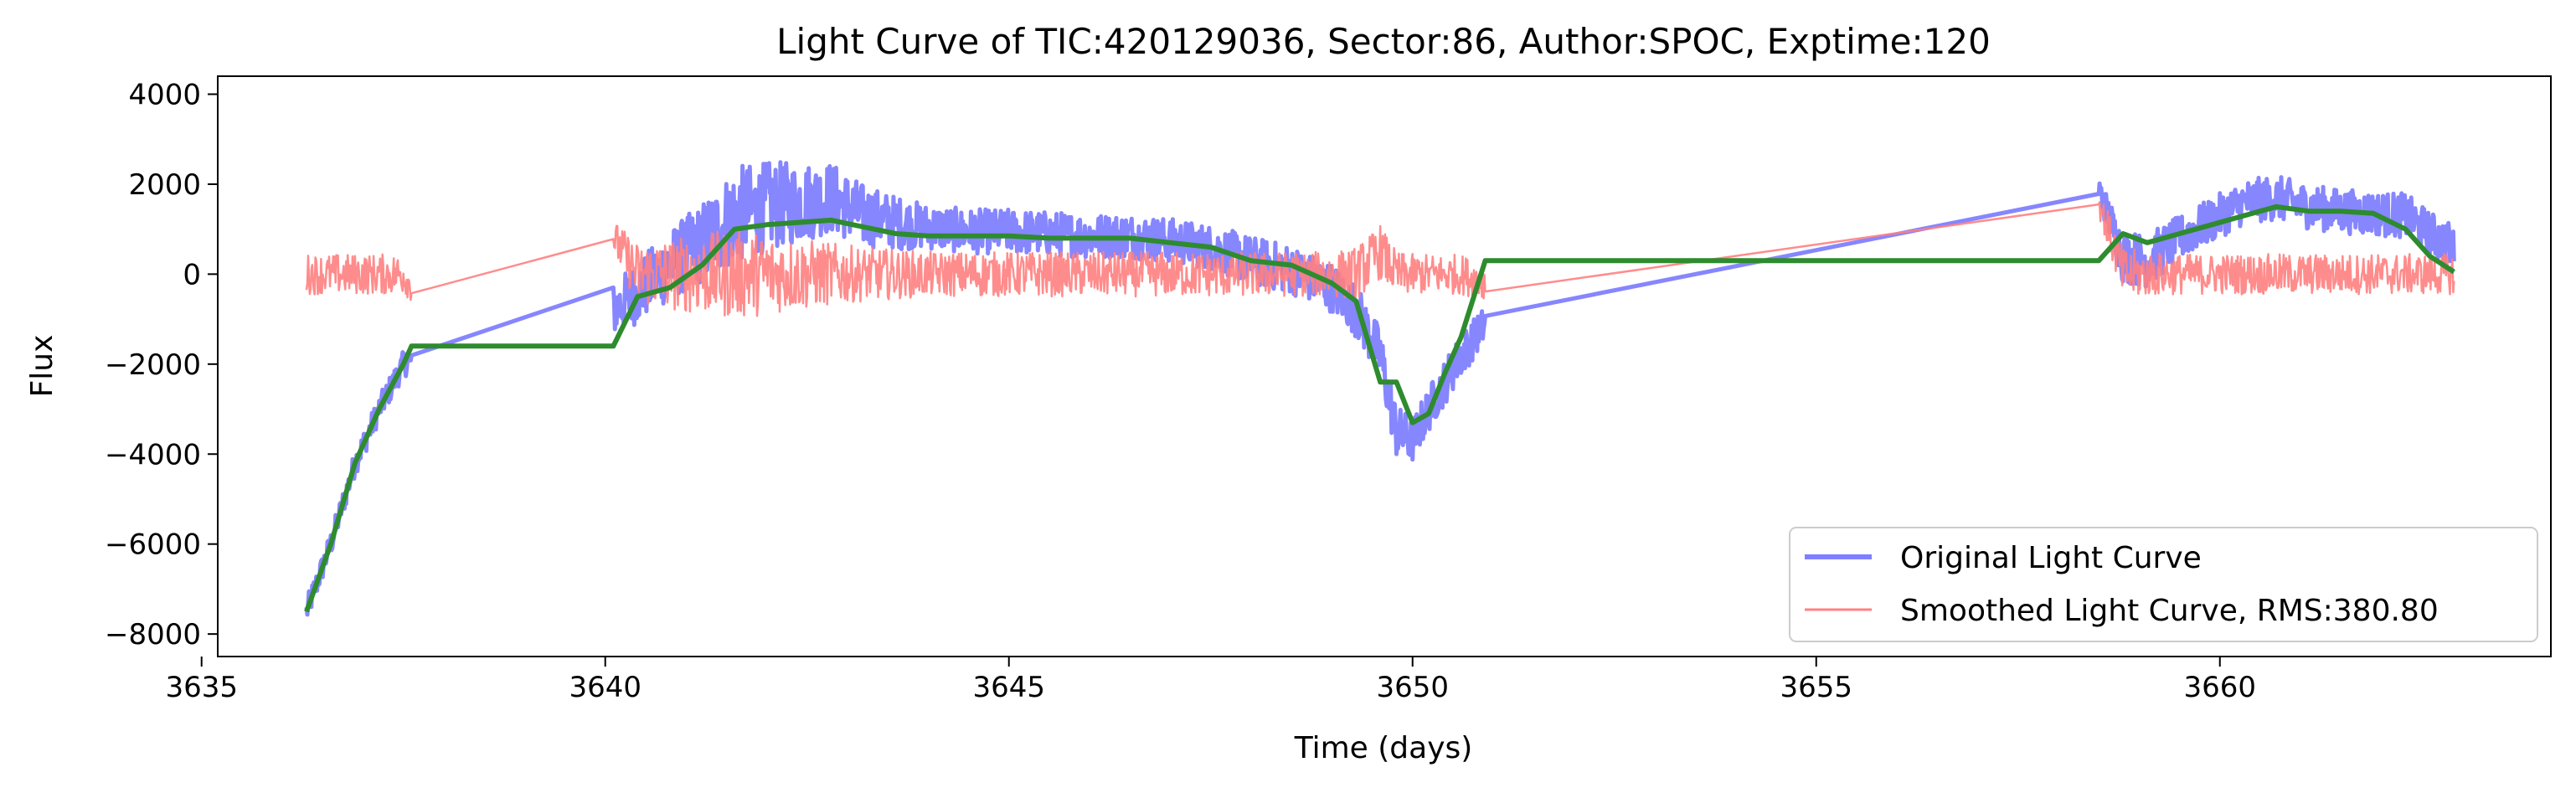 This screenshot has width=2576, height=788. Describe the element at coordinates (153, 454) in the screenshot. I see `y-tick-label: −4000` at that location.